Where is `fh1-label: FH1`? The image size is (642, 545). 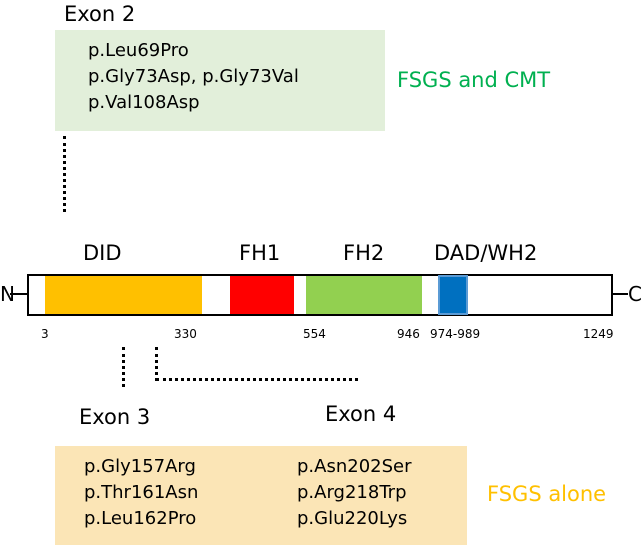 fh1-label: FH1 is located at coordinates (260, 253).